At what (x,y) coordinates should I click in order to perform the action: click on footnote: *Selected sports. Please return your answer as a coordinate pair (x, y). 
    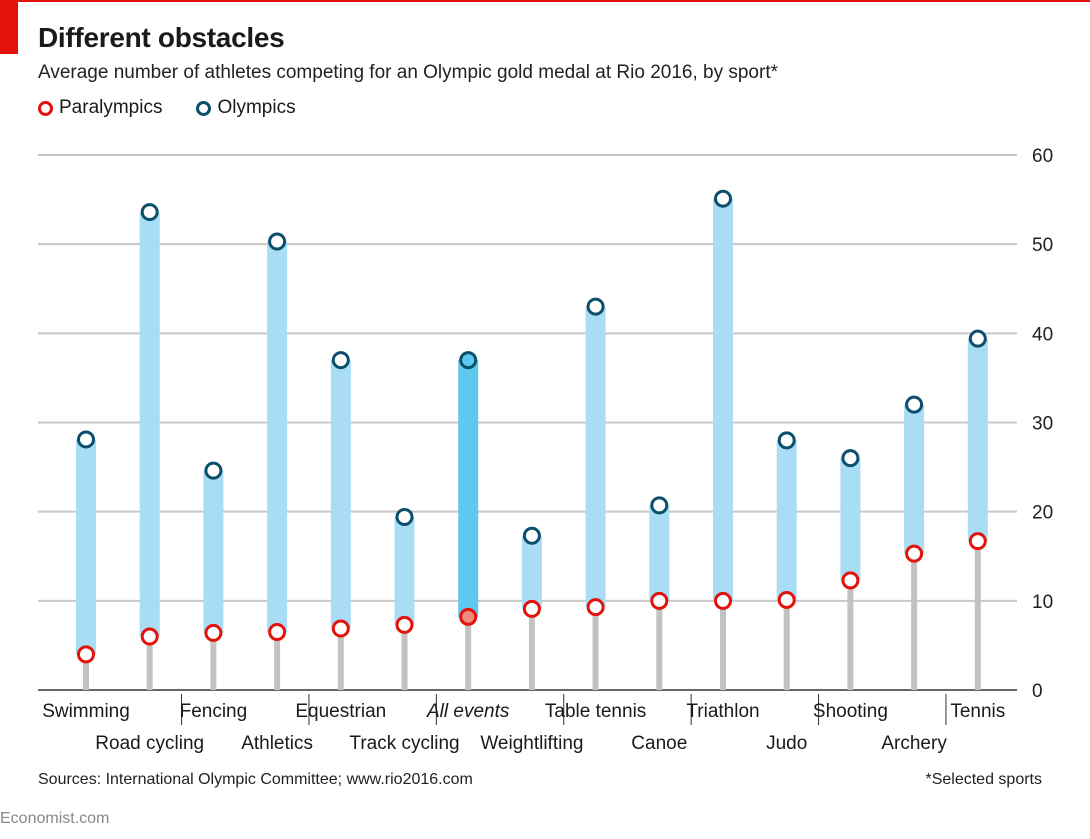
    Looking at the image, I should click on (983, 779).